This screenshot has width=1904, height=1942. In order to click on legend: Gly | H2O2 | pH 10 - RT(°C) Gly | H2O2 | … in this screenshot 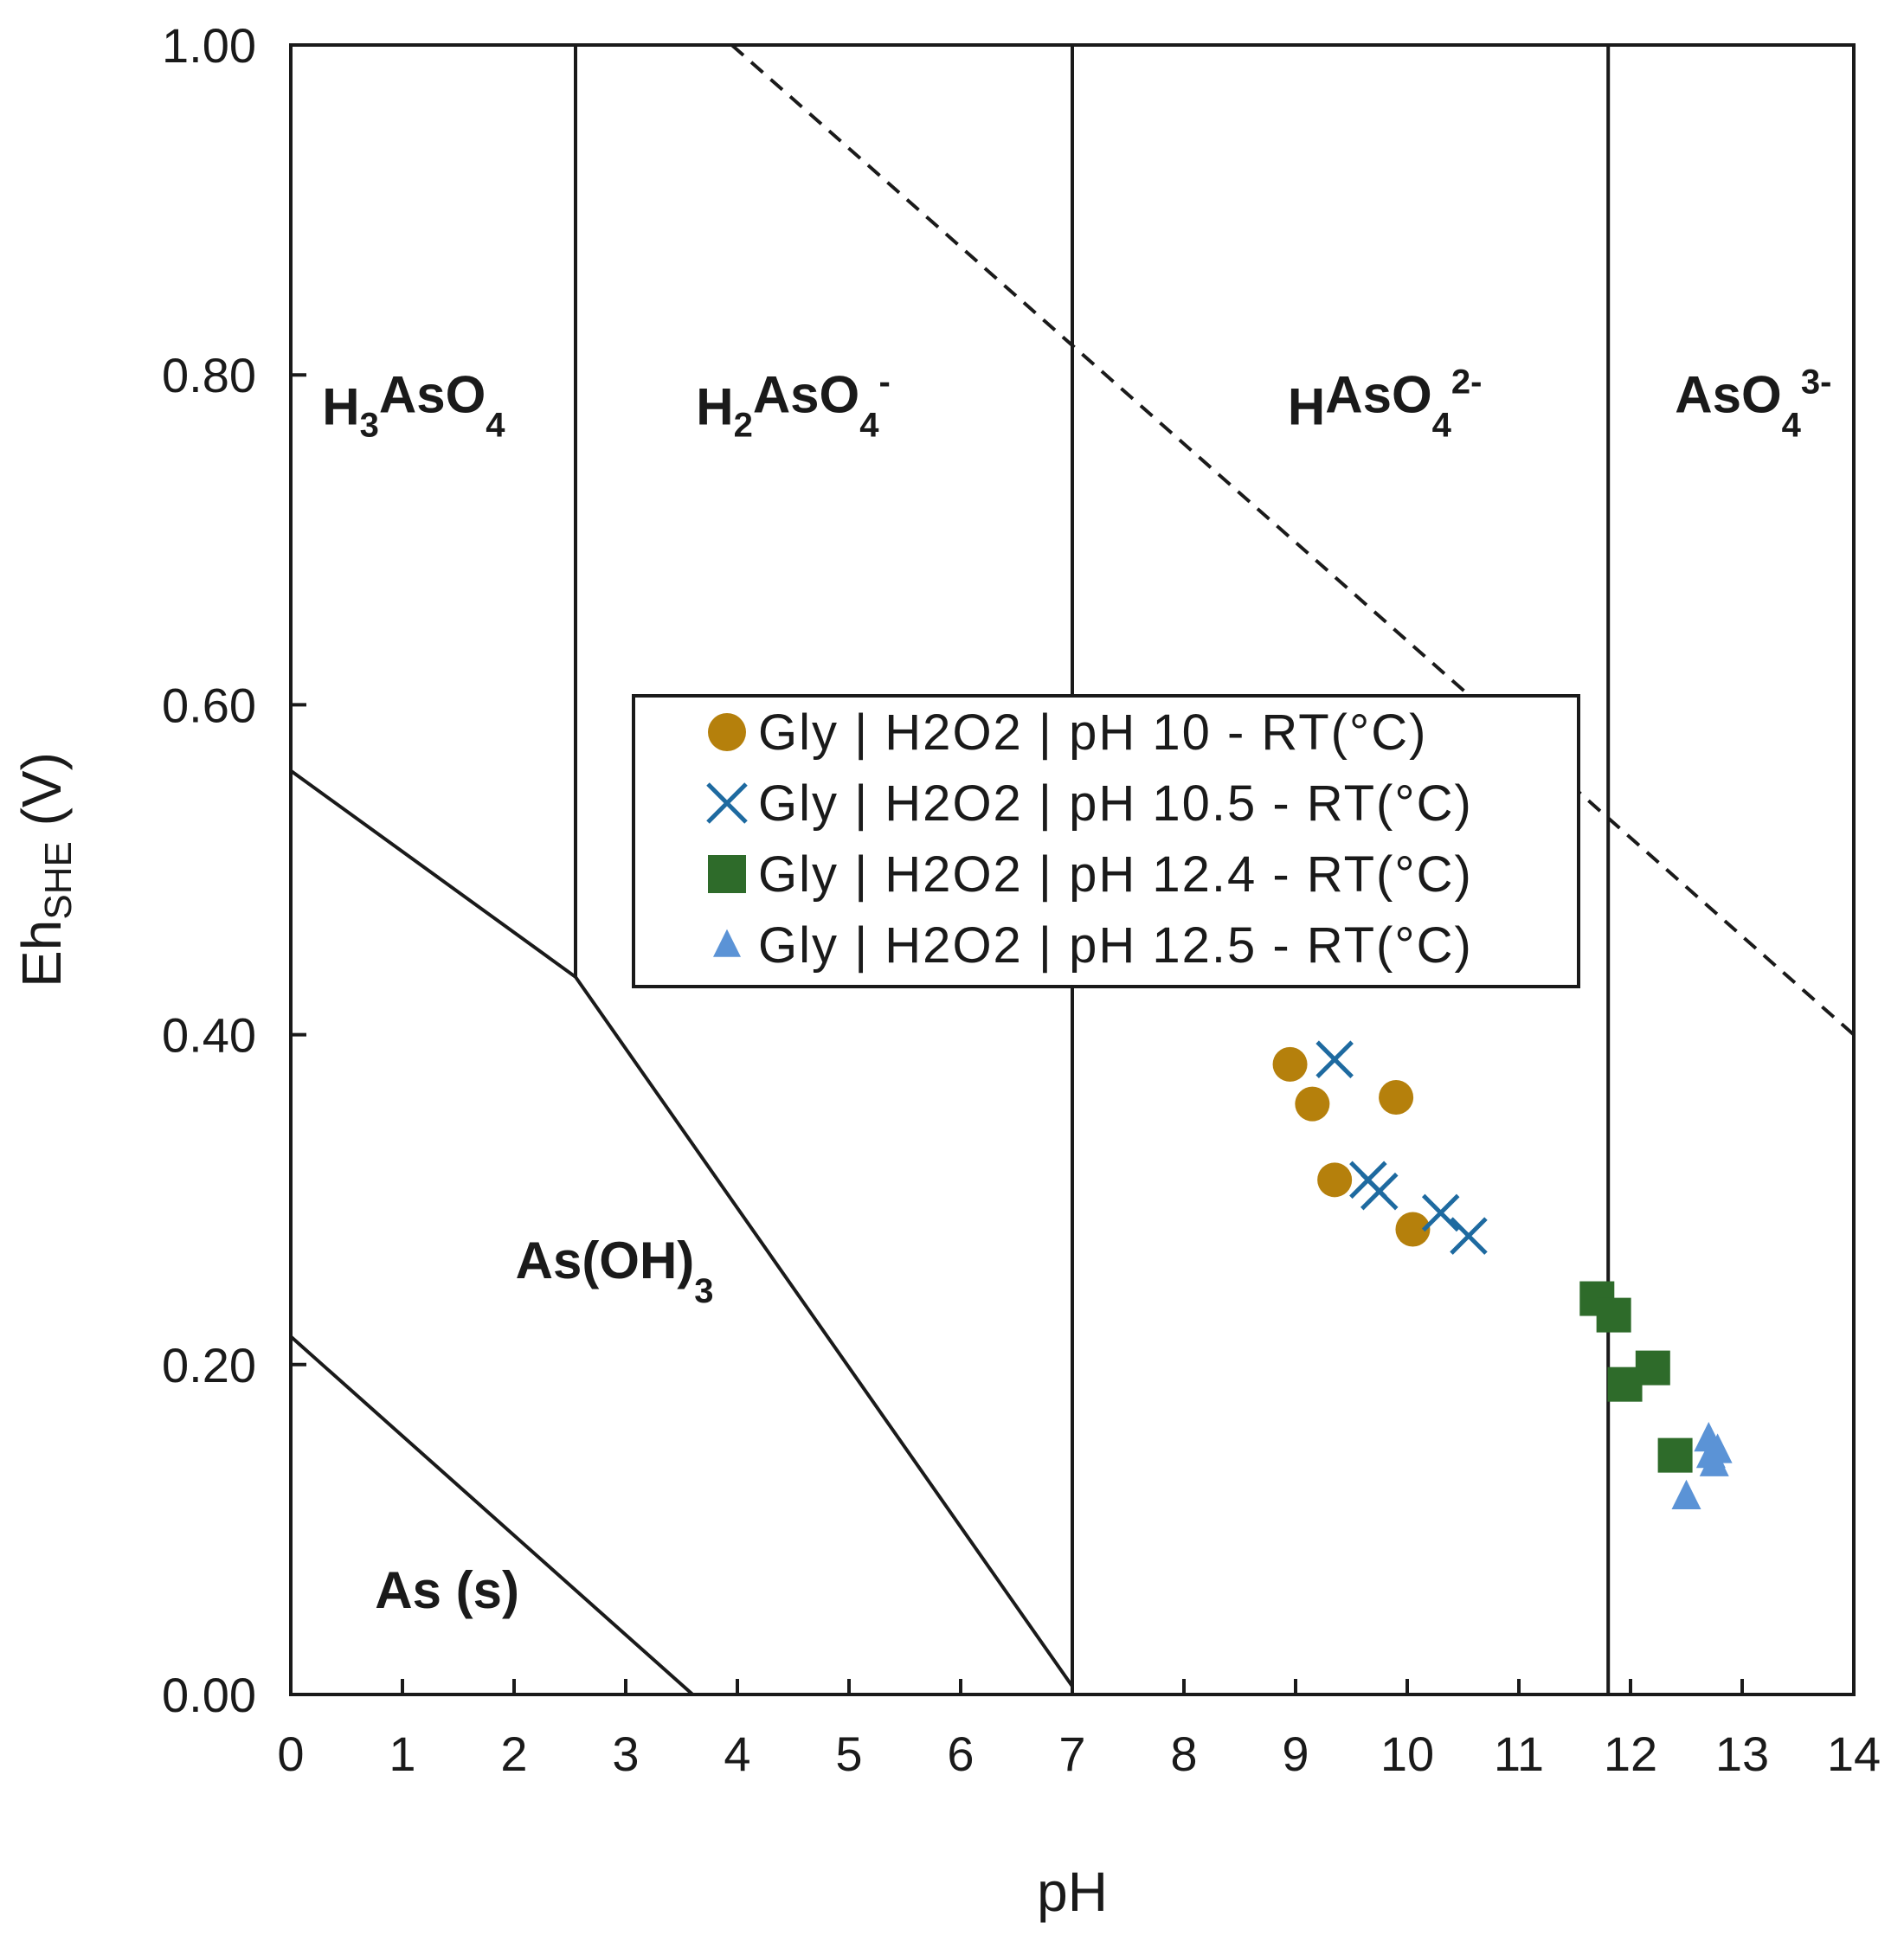, I will do `click(1106, 841)`.